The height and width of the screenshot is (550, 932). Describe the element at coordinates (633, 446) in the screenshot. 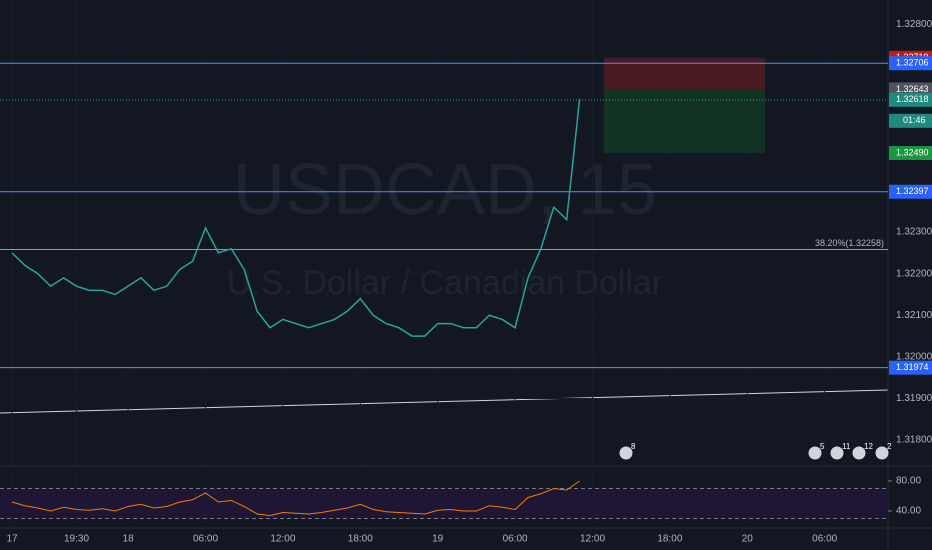

I see `event-count: 8` at that location.